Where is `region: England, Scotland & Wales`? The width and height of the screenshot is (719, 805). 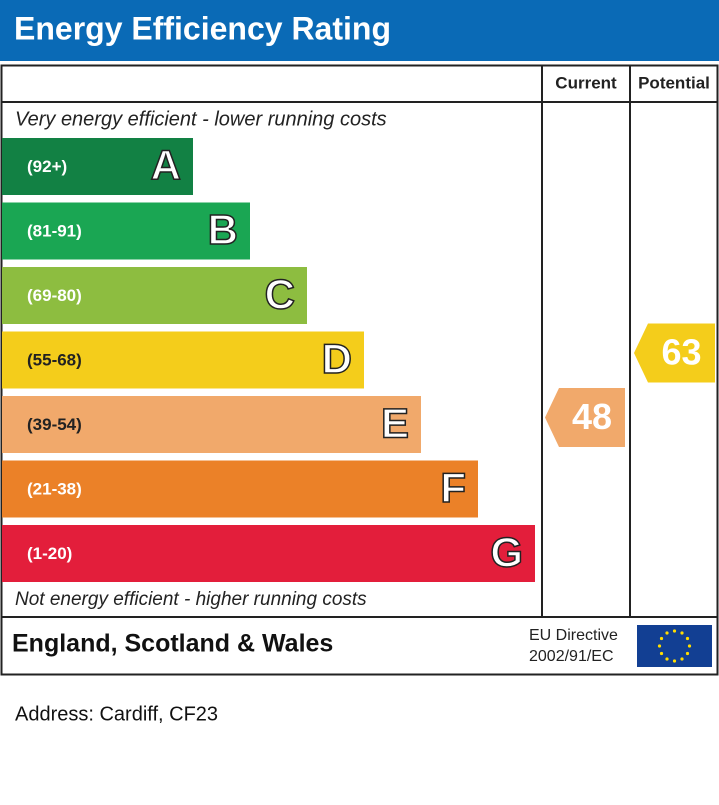
region: England, Scotland & Wales is located at coordinates (172, 644).